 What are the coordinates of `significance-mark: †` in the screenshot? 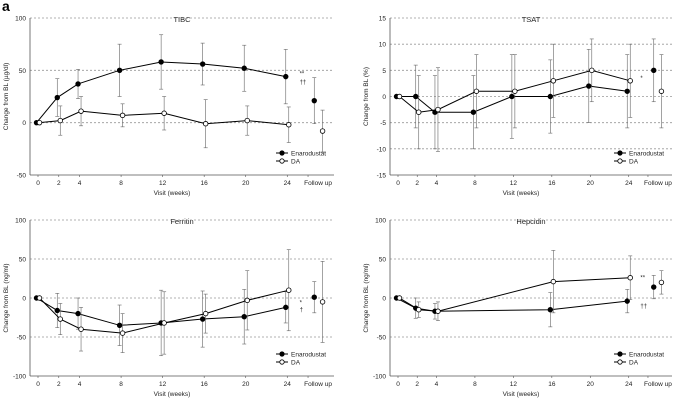 It's located at (301, 311).